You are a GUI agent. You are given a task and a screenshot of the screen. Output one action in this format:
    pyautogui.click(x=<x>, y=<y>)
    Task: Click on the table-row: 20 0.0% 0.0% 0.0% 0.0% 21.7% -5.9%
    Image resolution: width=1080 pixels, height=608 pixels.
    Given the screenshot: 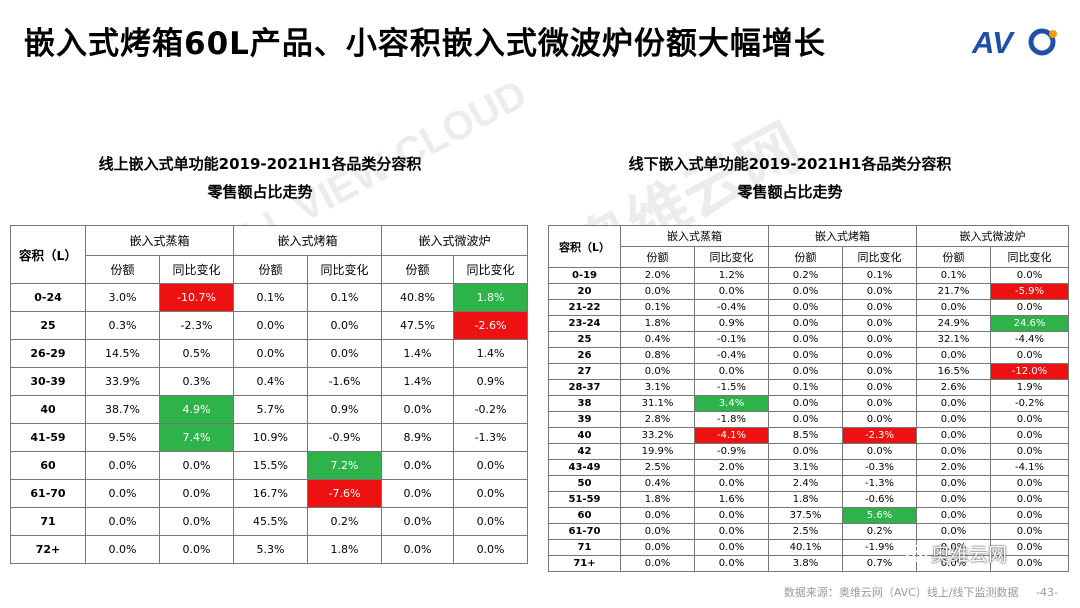 What is the action you would take?
    pyautogui.click(x=808, y=291)
    